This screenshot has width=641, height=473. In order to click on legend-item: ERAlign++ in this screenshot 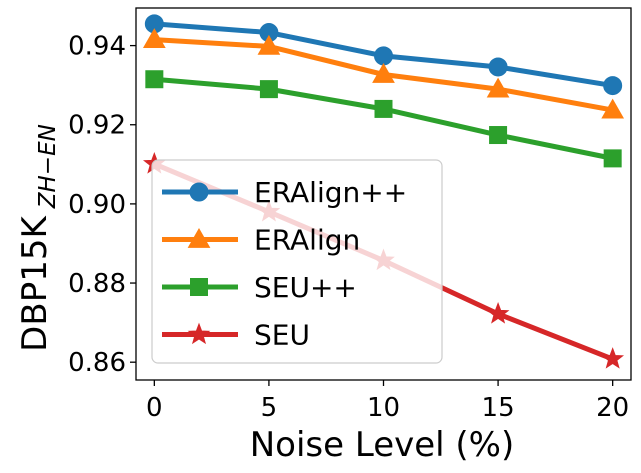, I will do `click(284, 192)`.